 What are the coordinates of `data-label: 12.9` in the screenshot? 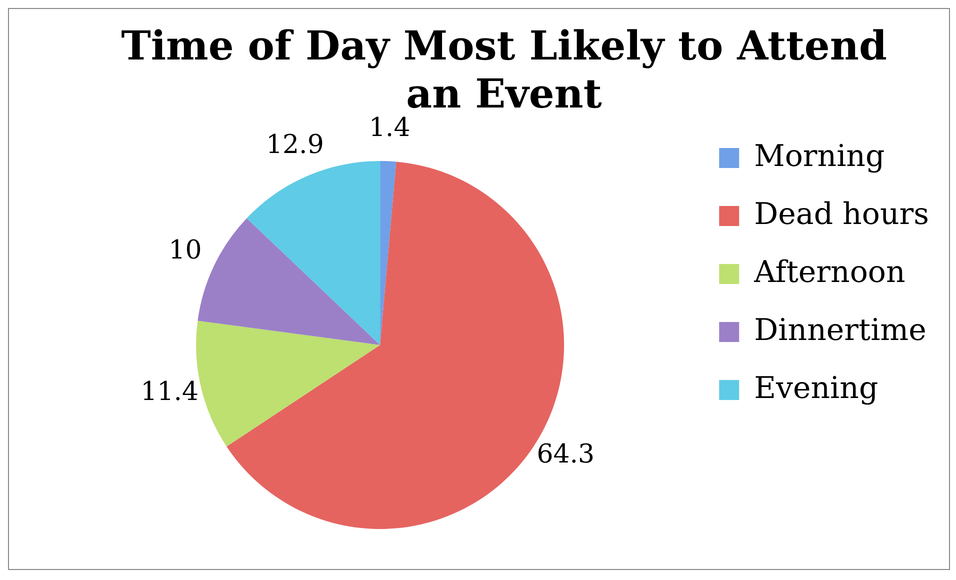 It's located at (295, 145).